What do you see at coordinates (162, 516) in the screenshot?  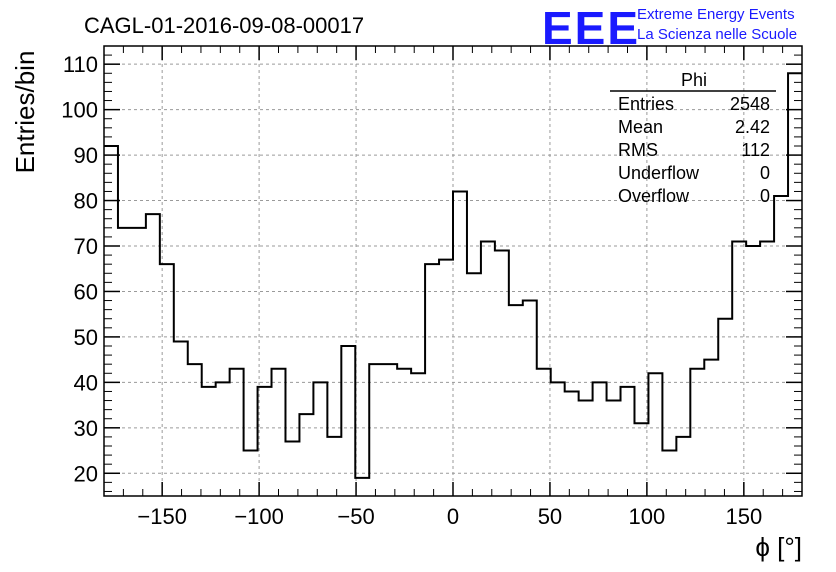 I see `x-tick-label: −150` at bounding box center [162, 516].